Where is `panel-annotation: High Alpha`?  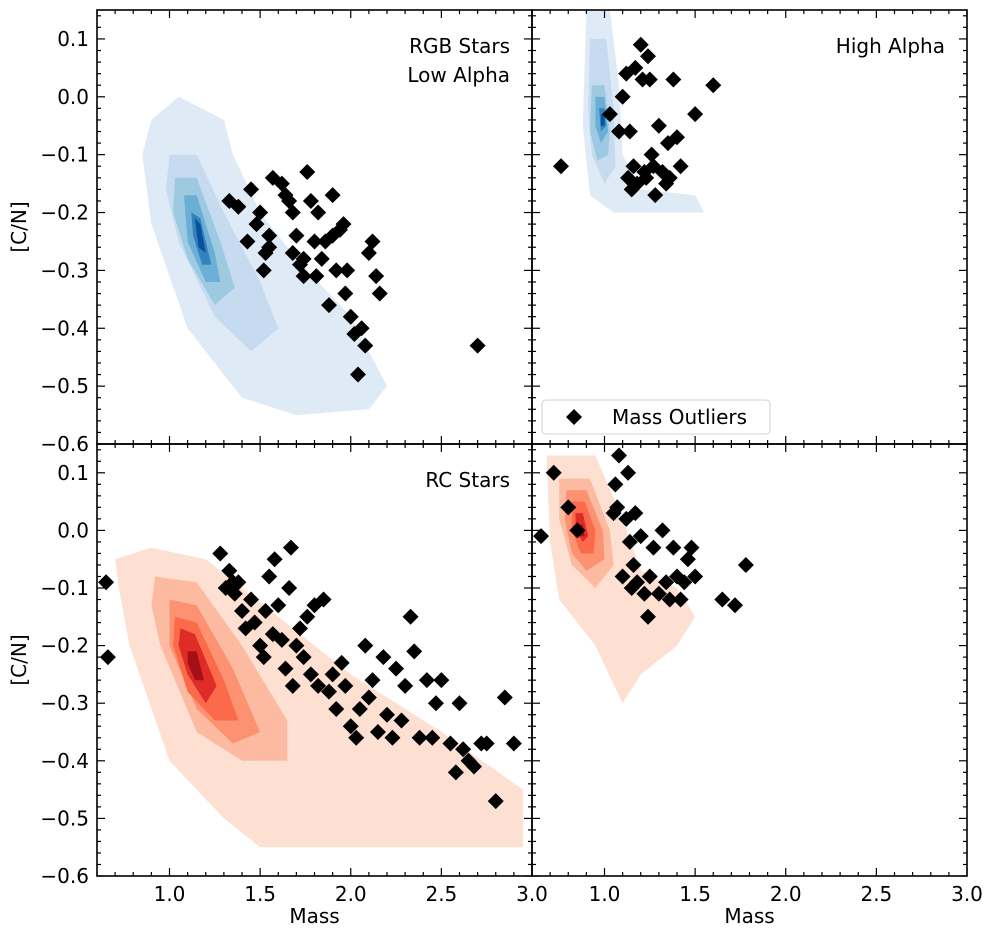
panel-annotation: High Alpha is located at coordinates (890, 46).